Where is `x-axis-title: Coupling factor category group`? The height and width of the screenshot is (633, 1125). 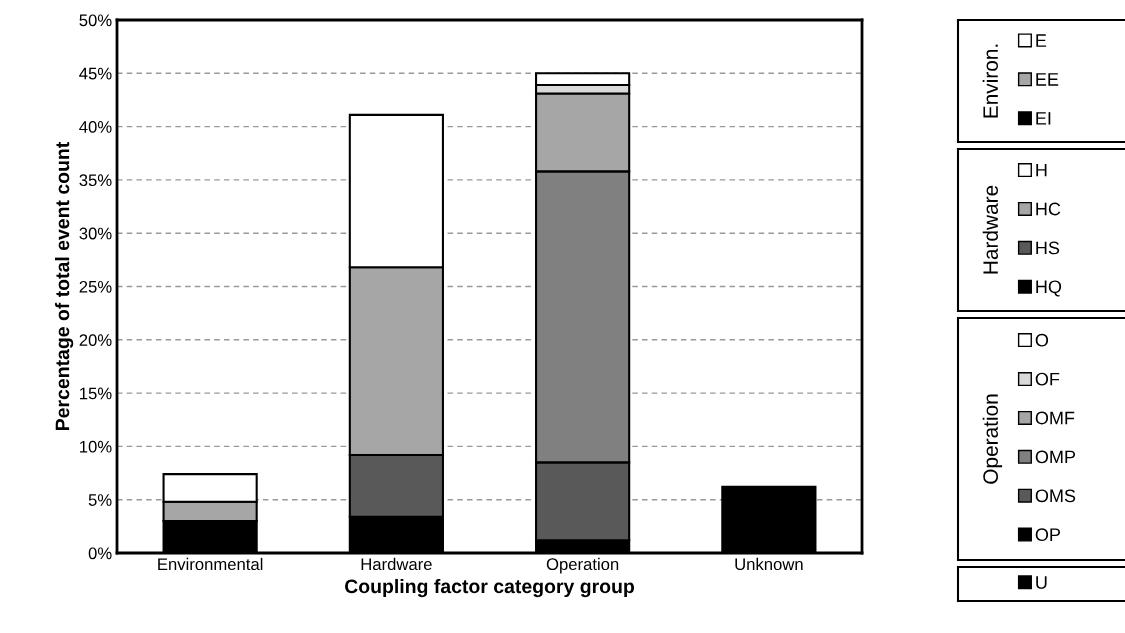 x-axis-title: Coupling factor category group is located at coordinates (490, 588).